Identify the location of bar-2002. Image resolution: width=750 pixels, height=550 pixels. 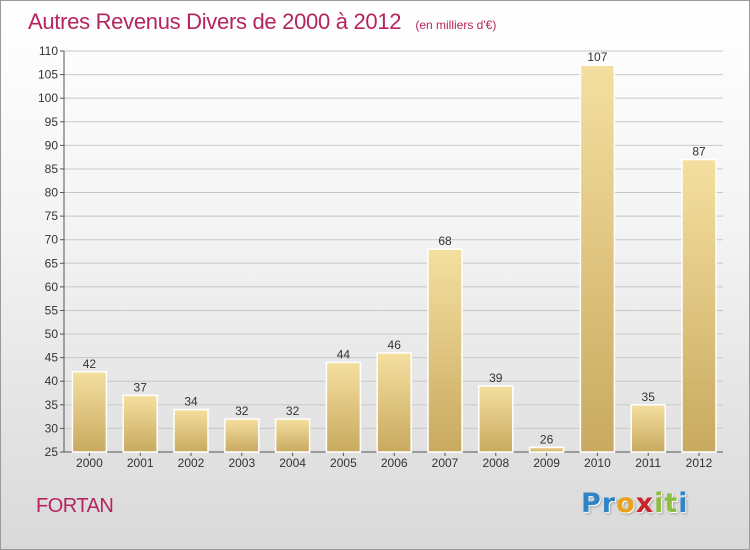
(191, 430).